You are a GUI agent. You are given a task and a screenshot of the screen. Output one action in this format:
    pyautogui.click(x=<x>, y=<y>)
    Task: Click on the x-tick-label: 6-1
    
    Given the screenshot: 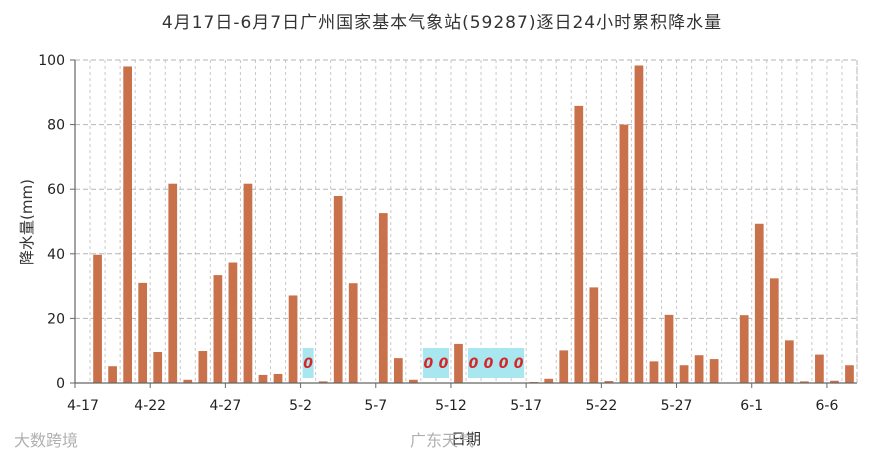 What is the action you would take?
    pyautogui.click(x=751, y=406)
    